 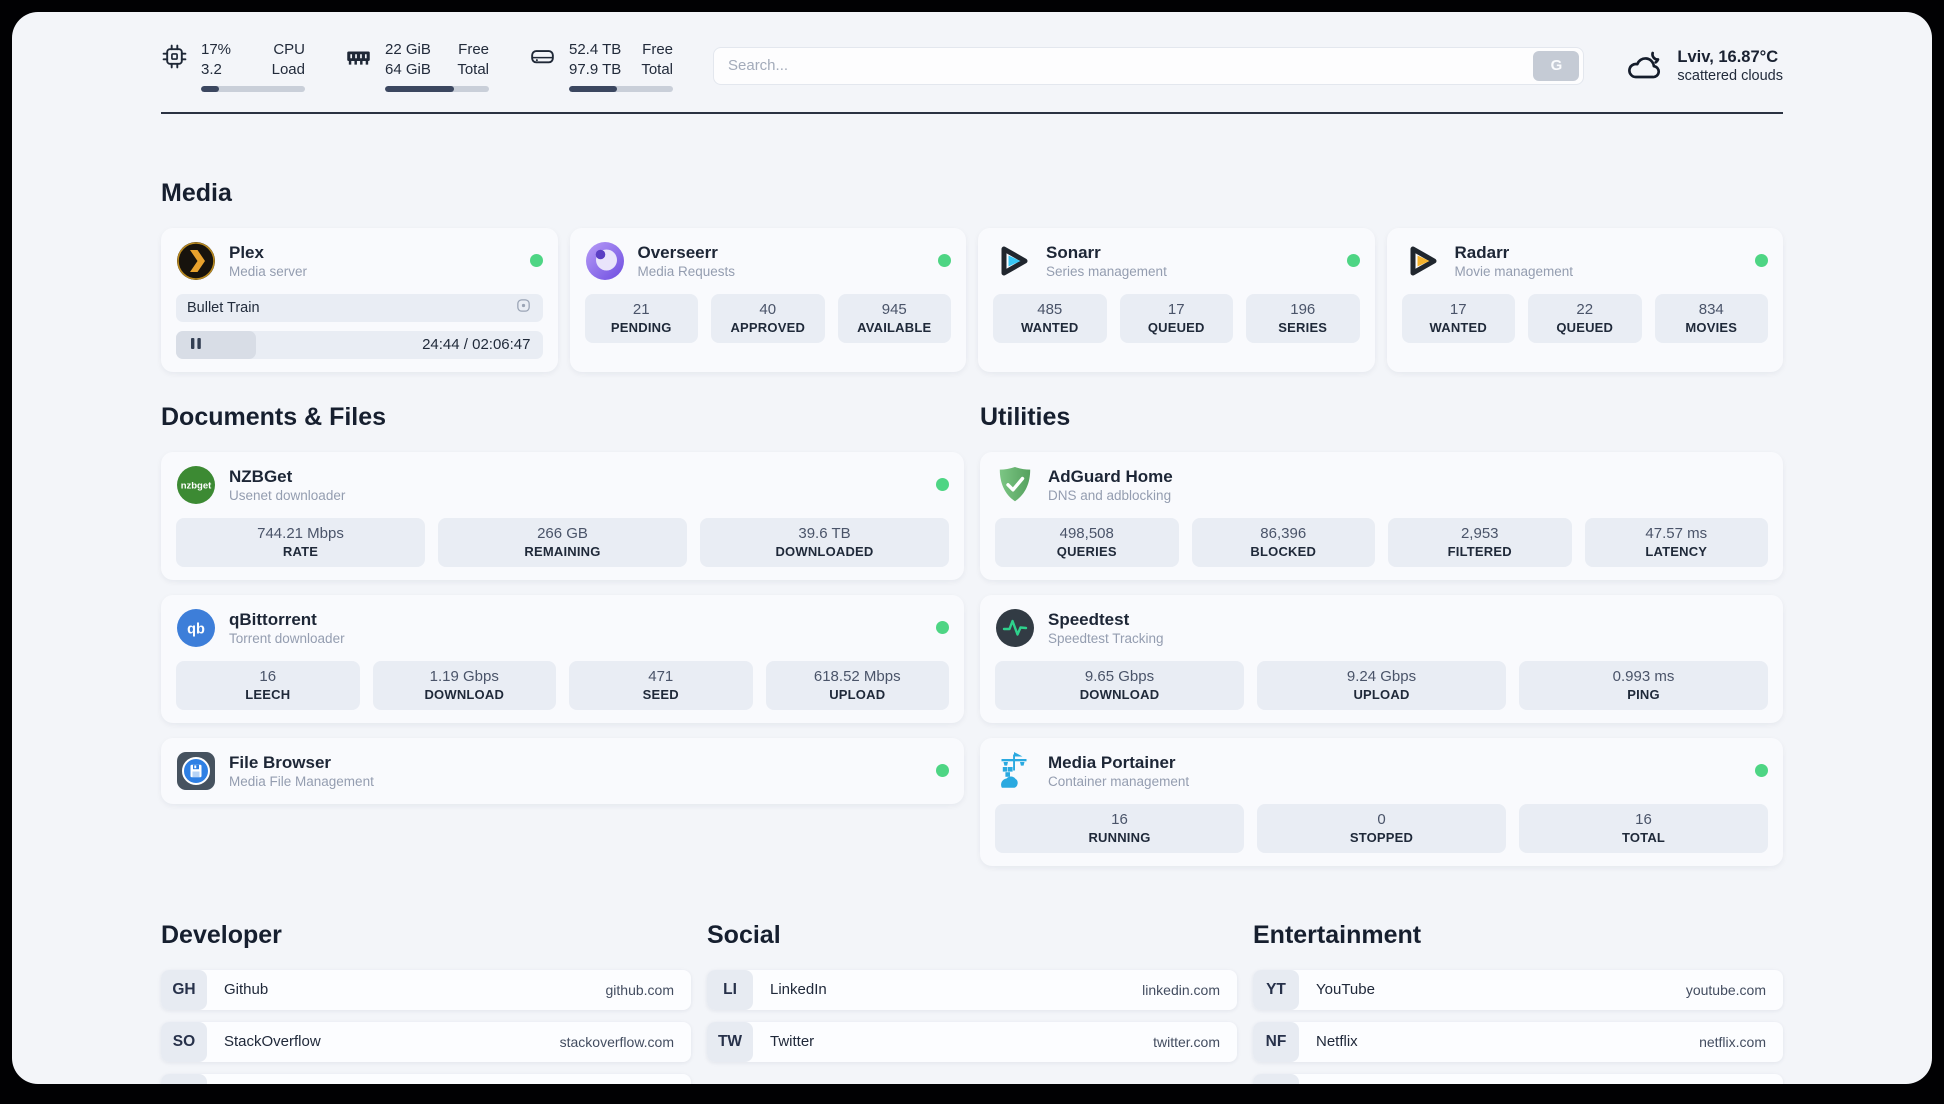 I want to click on resource-label: Total, so click(x=473, y=70).